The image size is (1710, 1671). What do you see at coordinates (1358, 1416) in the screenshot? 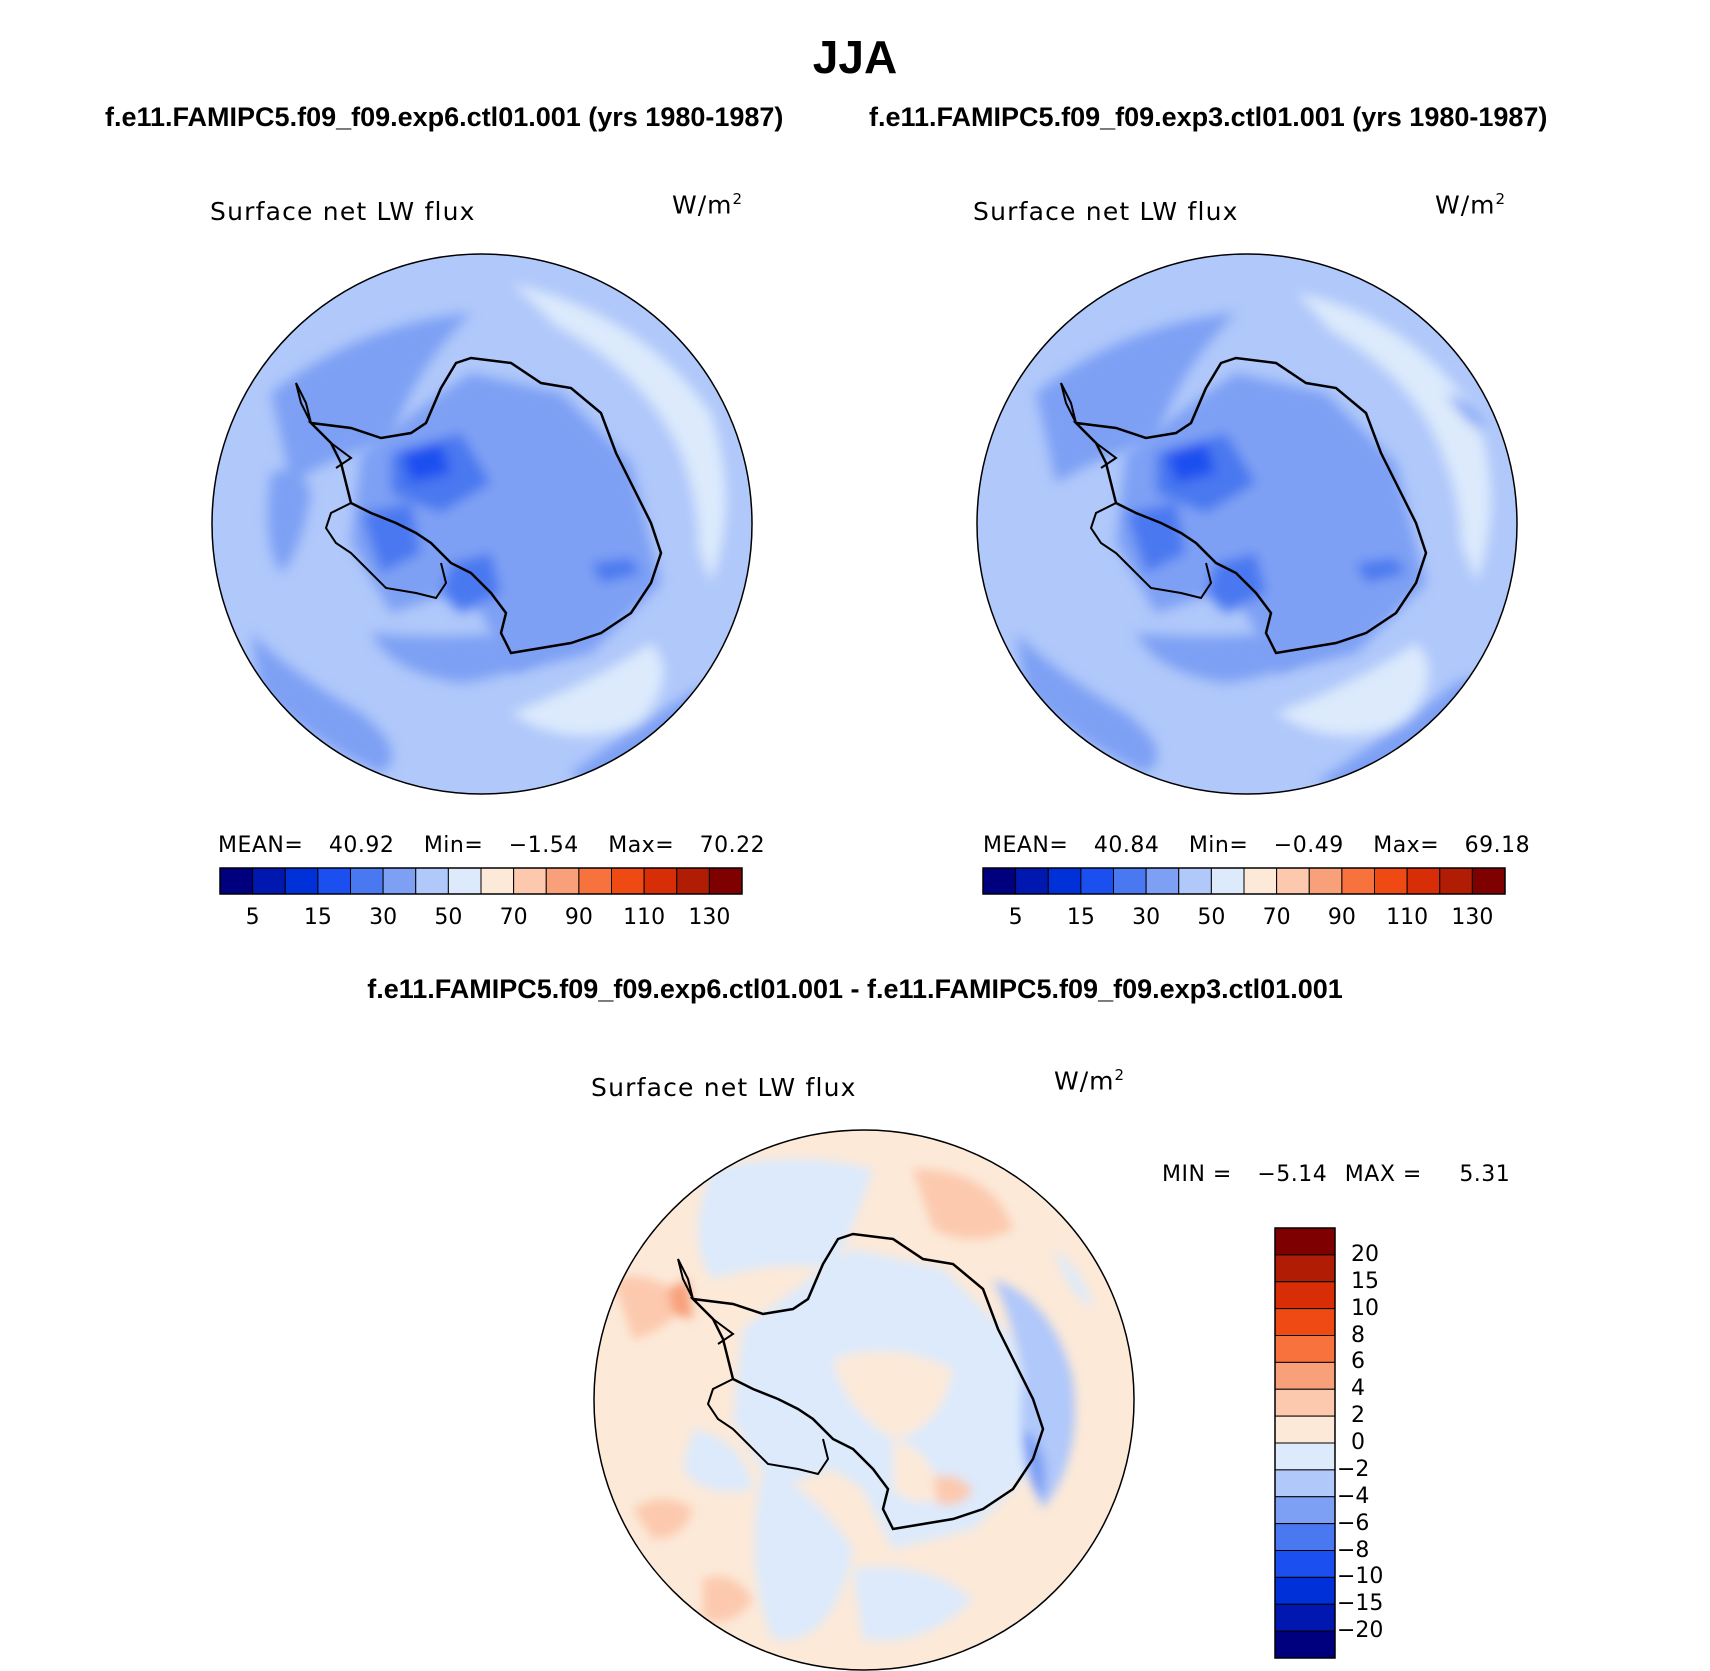
I see `colorbar-tick-label: 2` at bounding box center [1358, 1416].